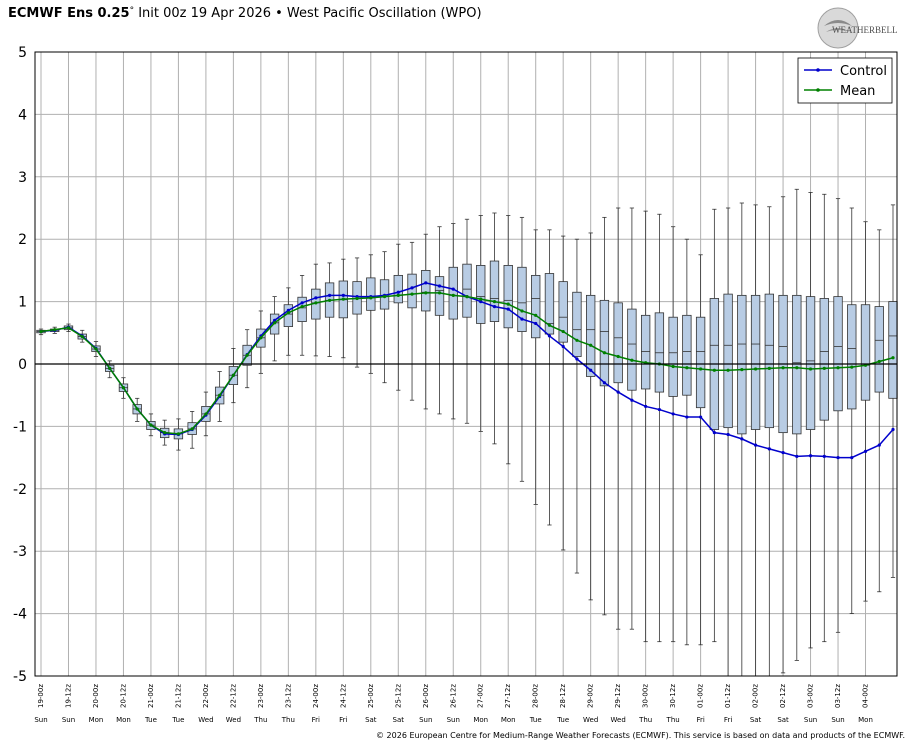  What do you see at coordinates (69, 13) in the screenshot?
I see `model-name: ECMWF Ens 0.25` at bounding box center [69, 13].